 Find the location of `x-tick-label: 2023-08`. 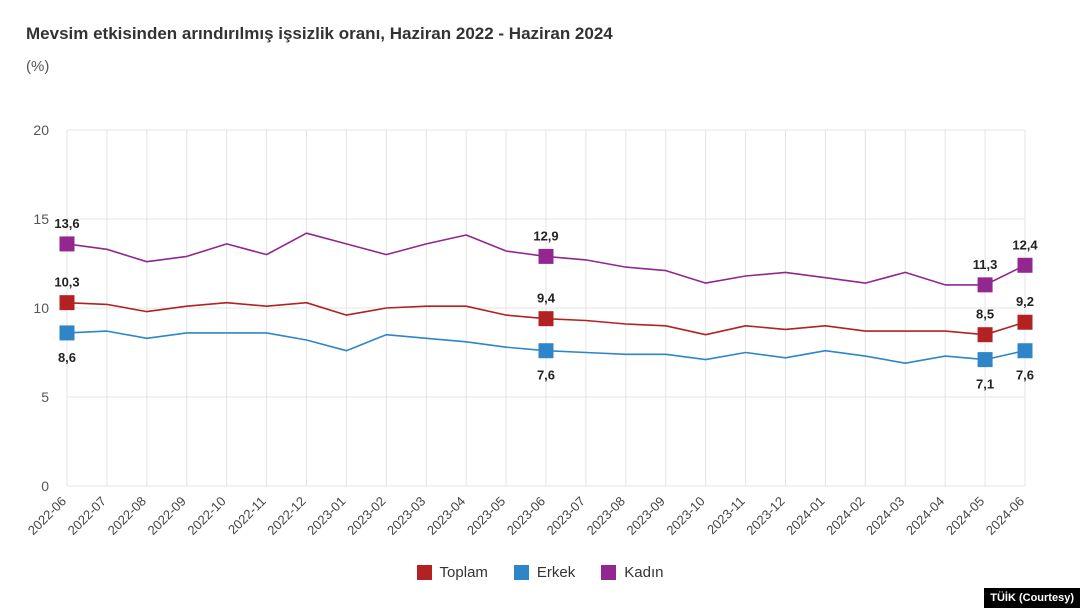

x-tick-label: 2023-08 is located at coordinates (606, 516).